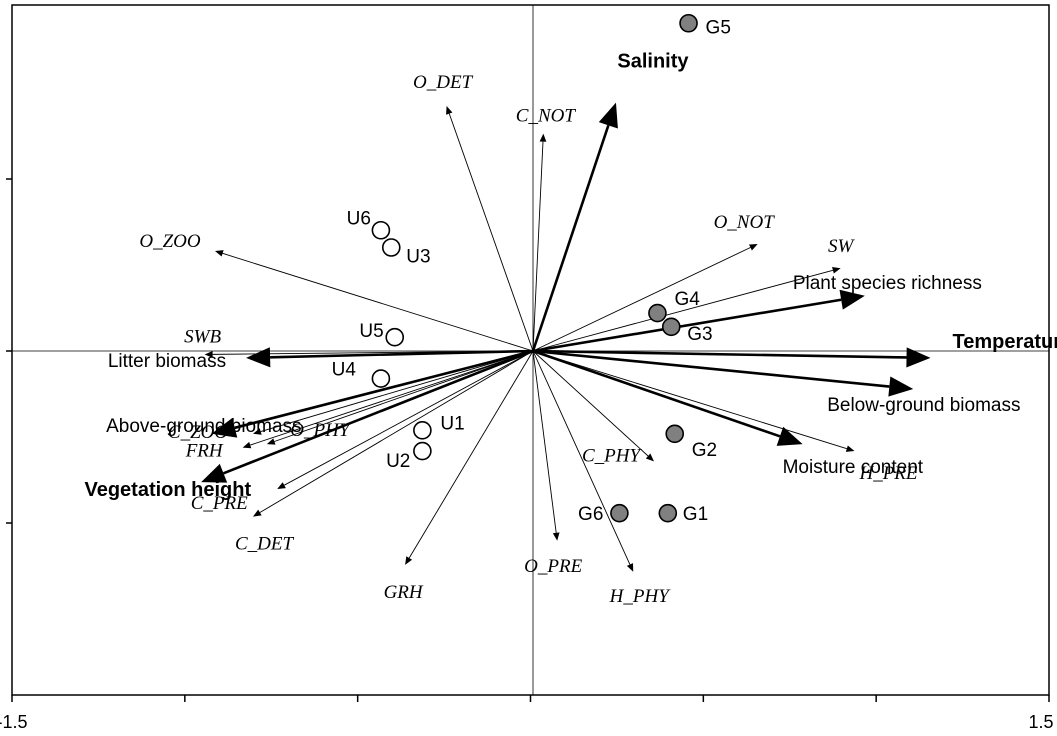  I want to click on species-label-h-pre: H_PRE, so click(887, 473).